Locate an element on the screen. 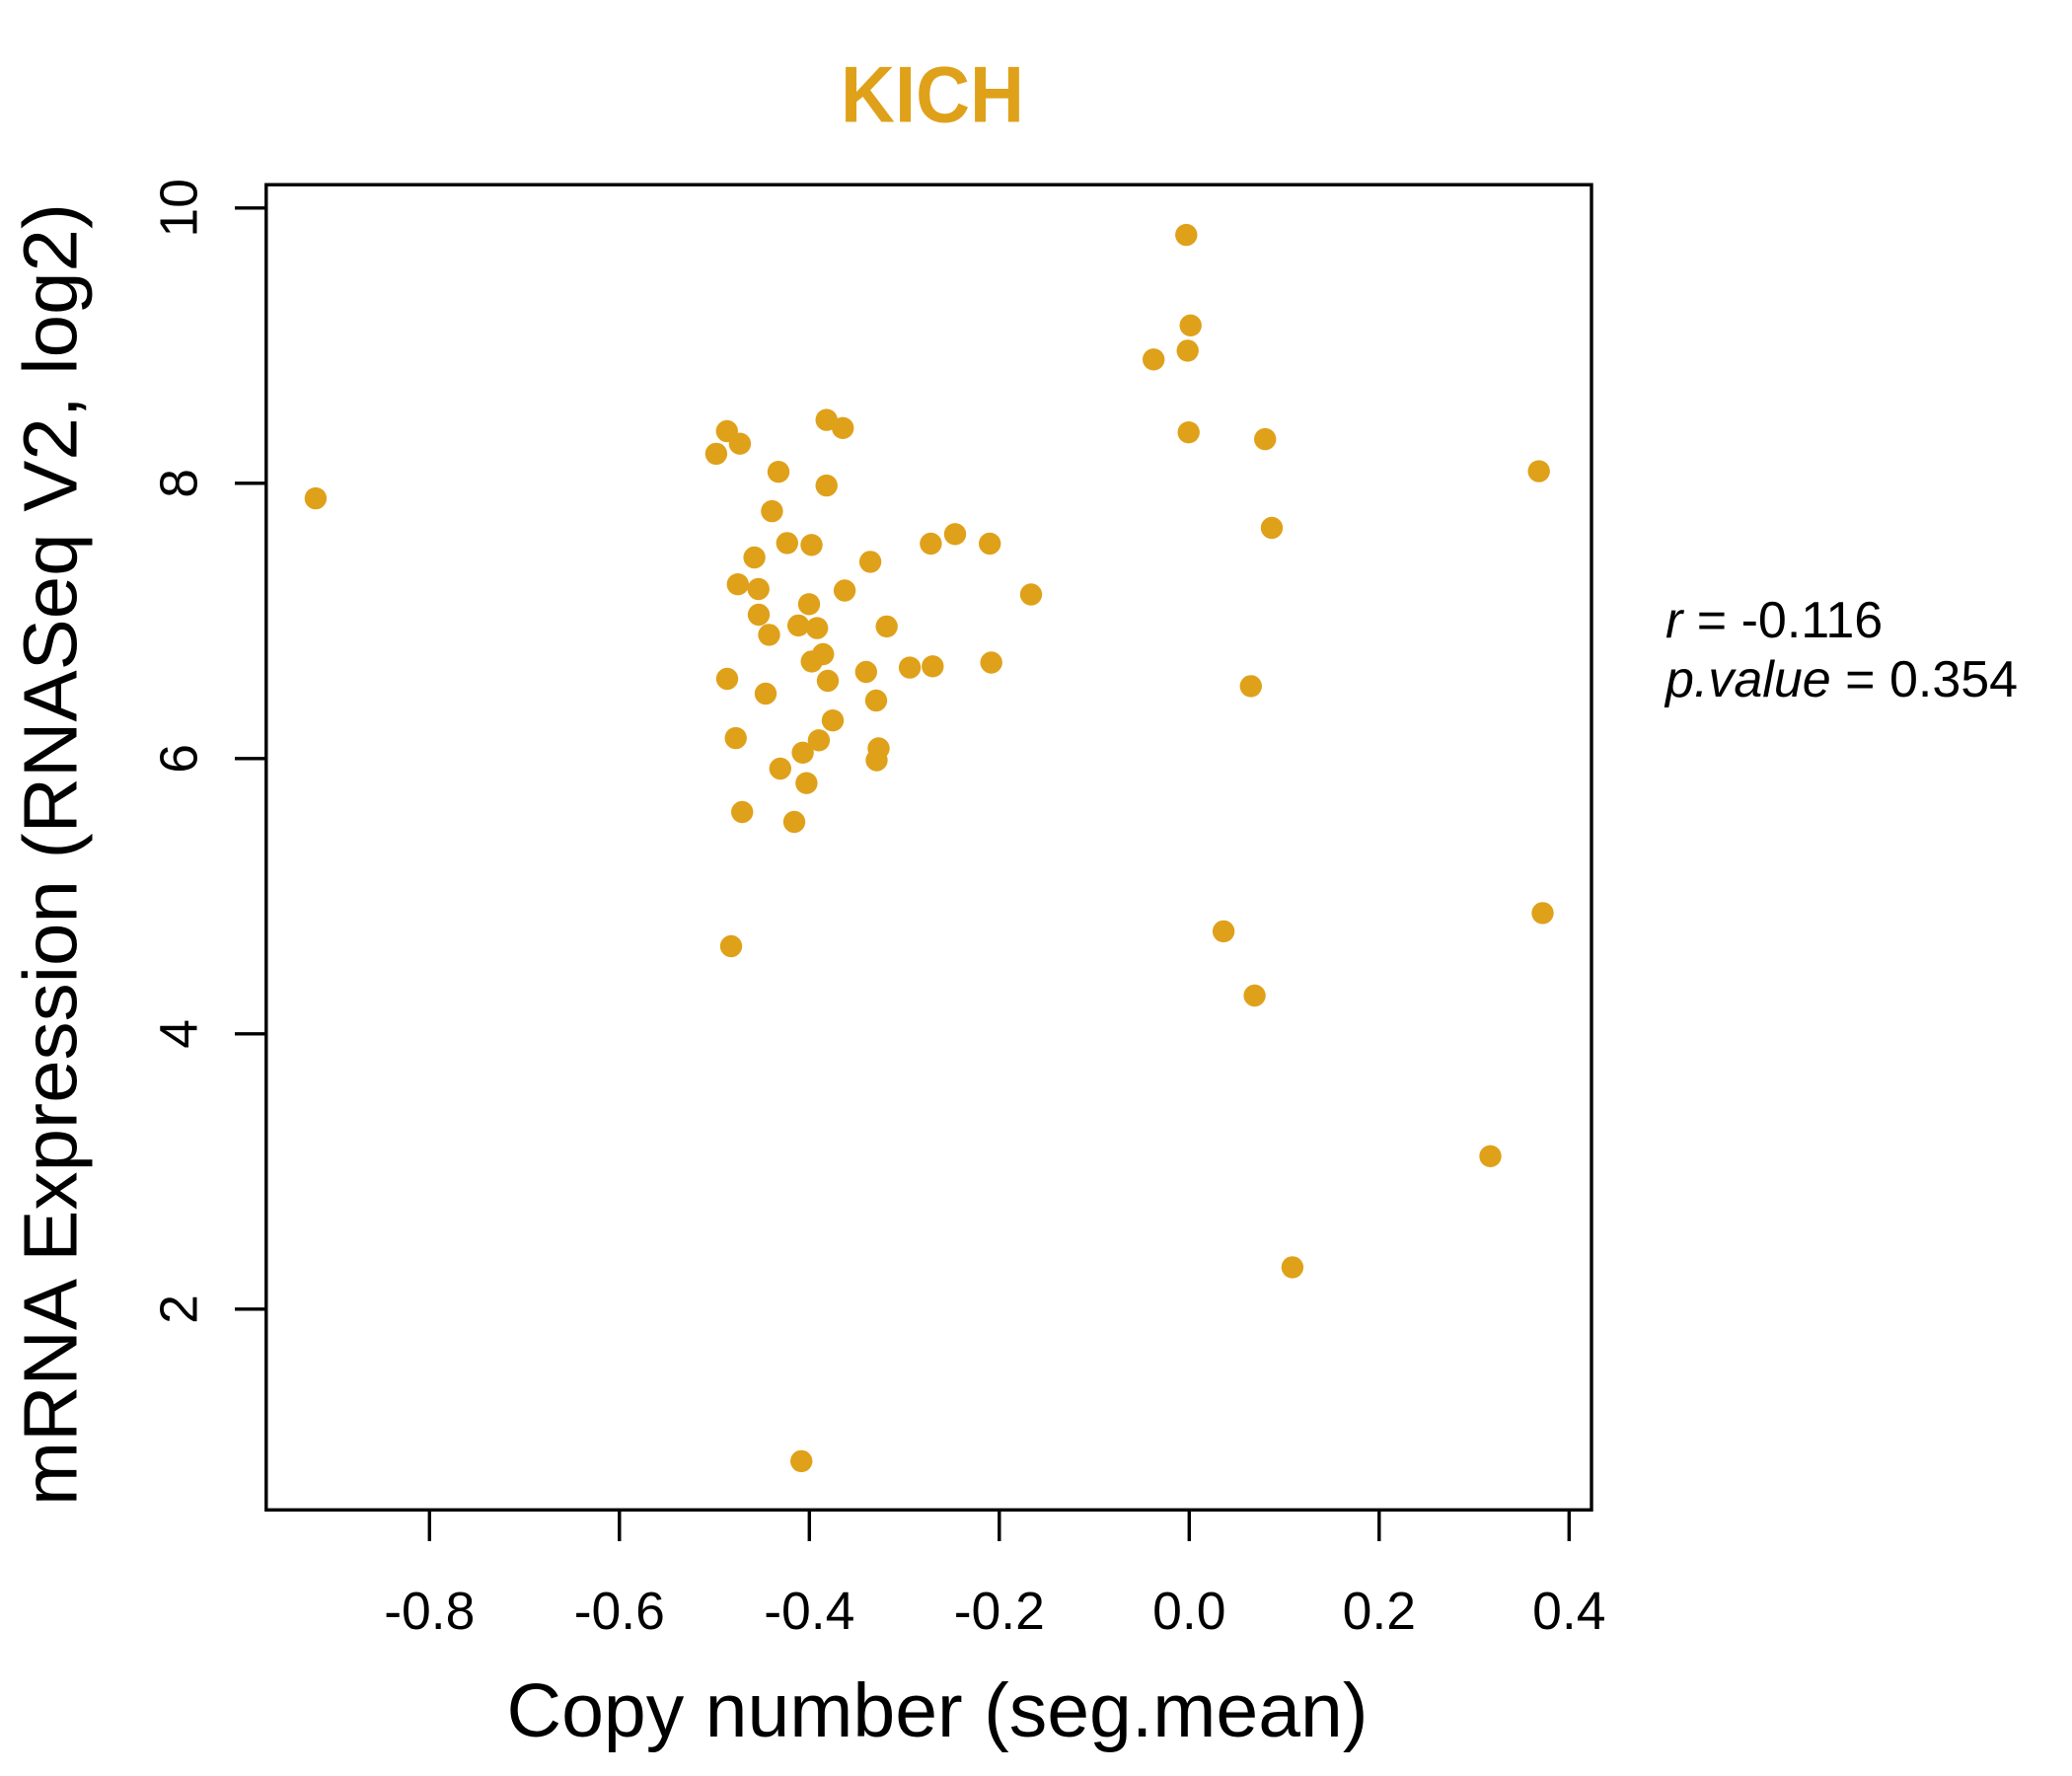 Image resolution: width=2072 pixels, height=1776 pixels. svg-text: 8 is located at coordinates (180, 484).